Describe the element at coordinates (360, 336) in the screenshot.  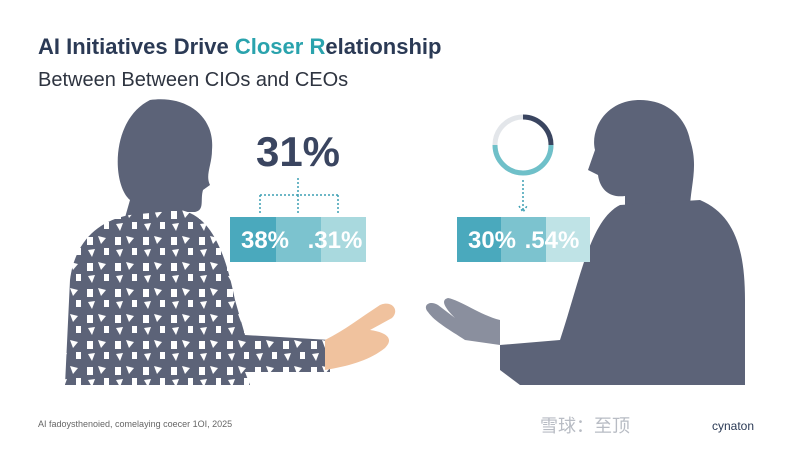
I see `left-hand` at that location.